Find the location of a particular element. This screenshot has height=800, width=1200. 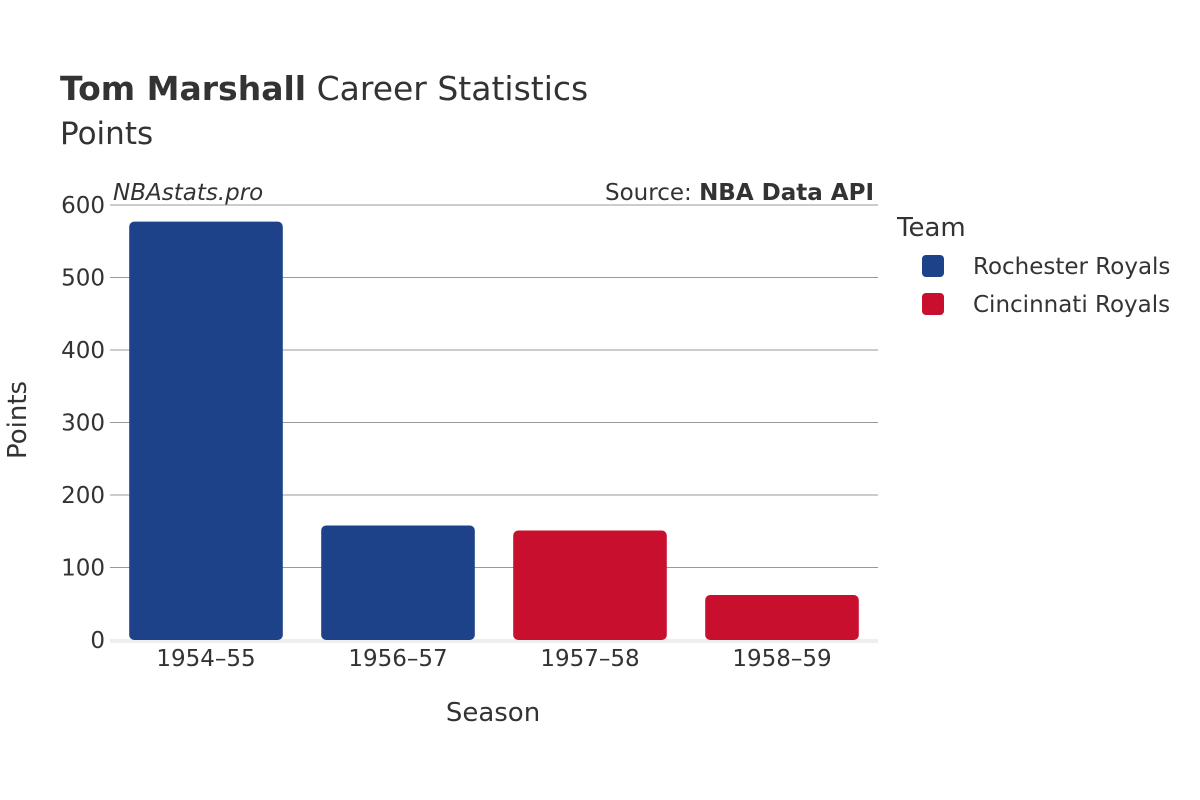

source-value: NBA Data API is located at coordinates (786, 193).